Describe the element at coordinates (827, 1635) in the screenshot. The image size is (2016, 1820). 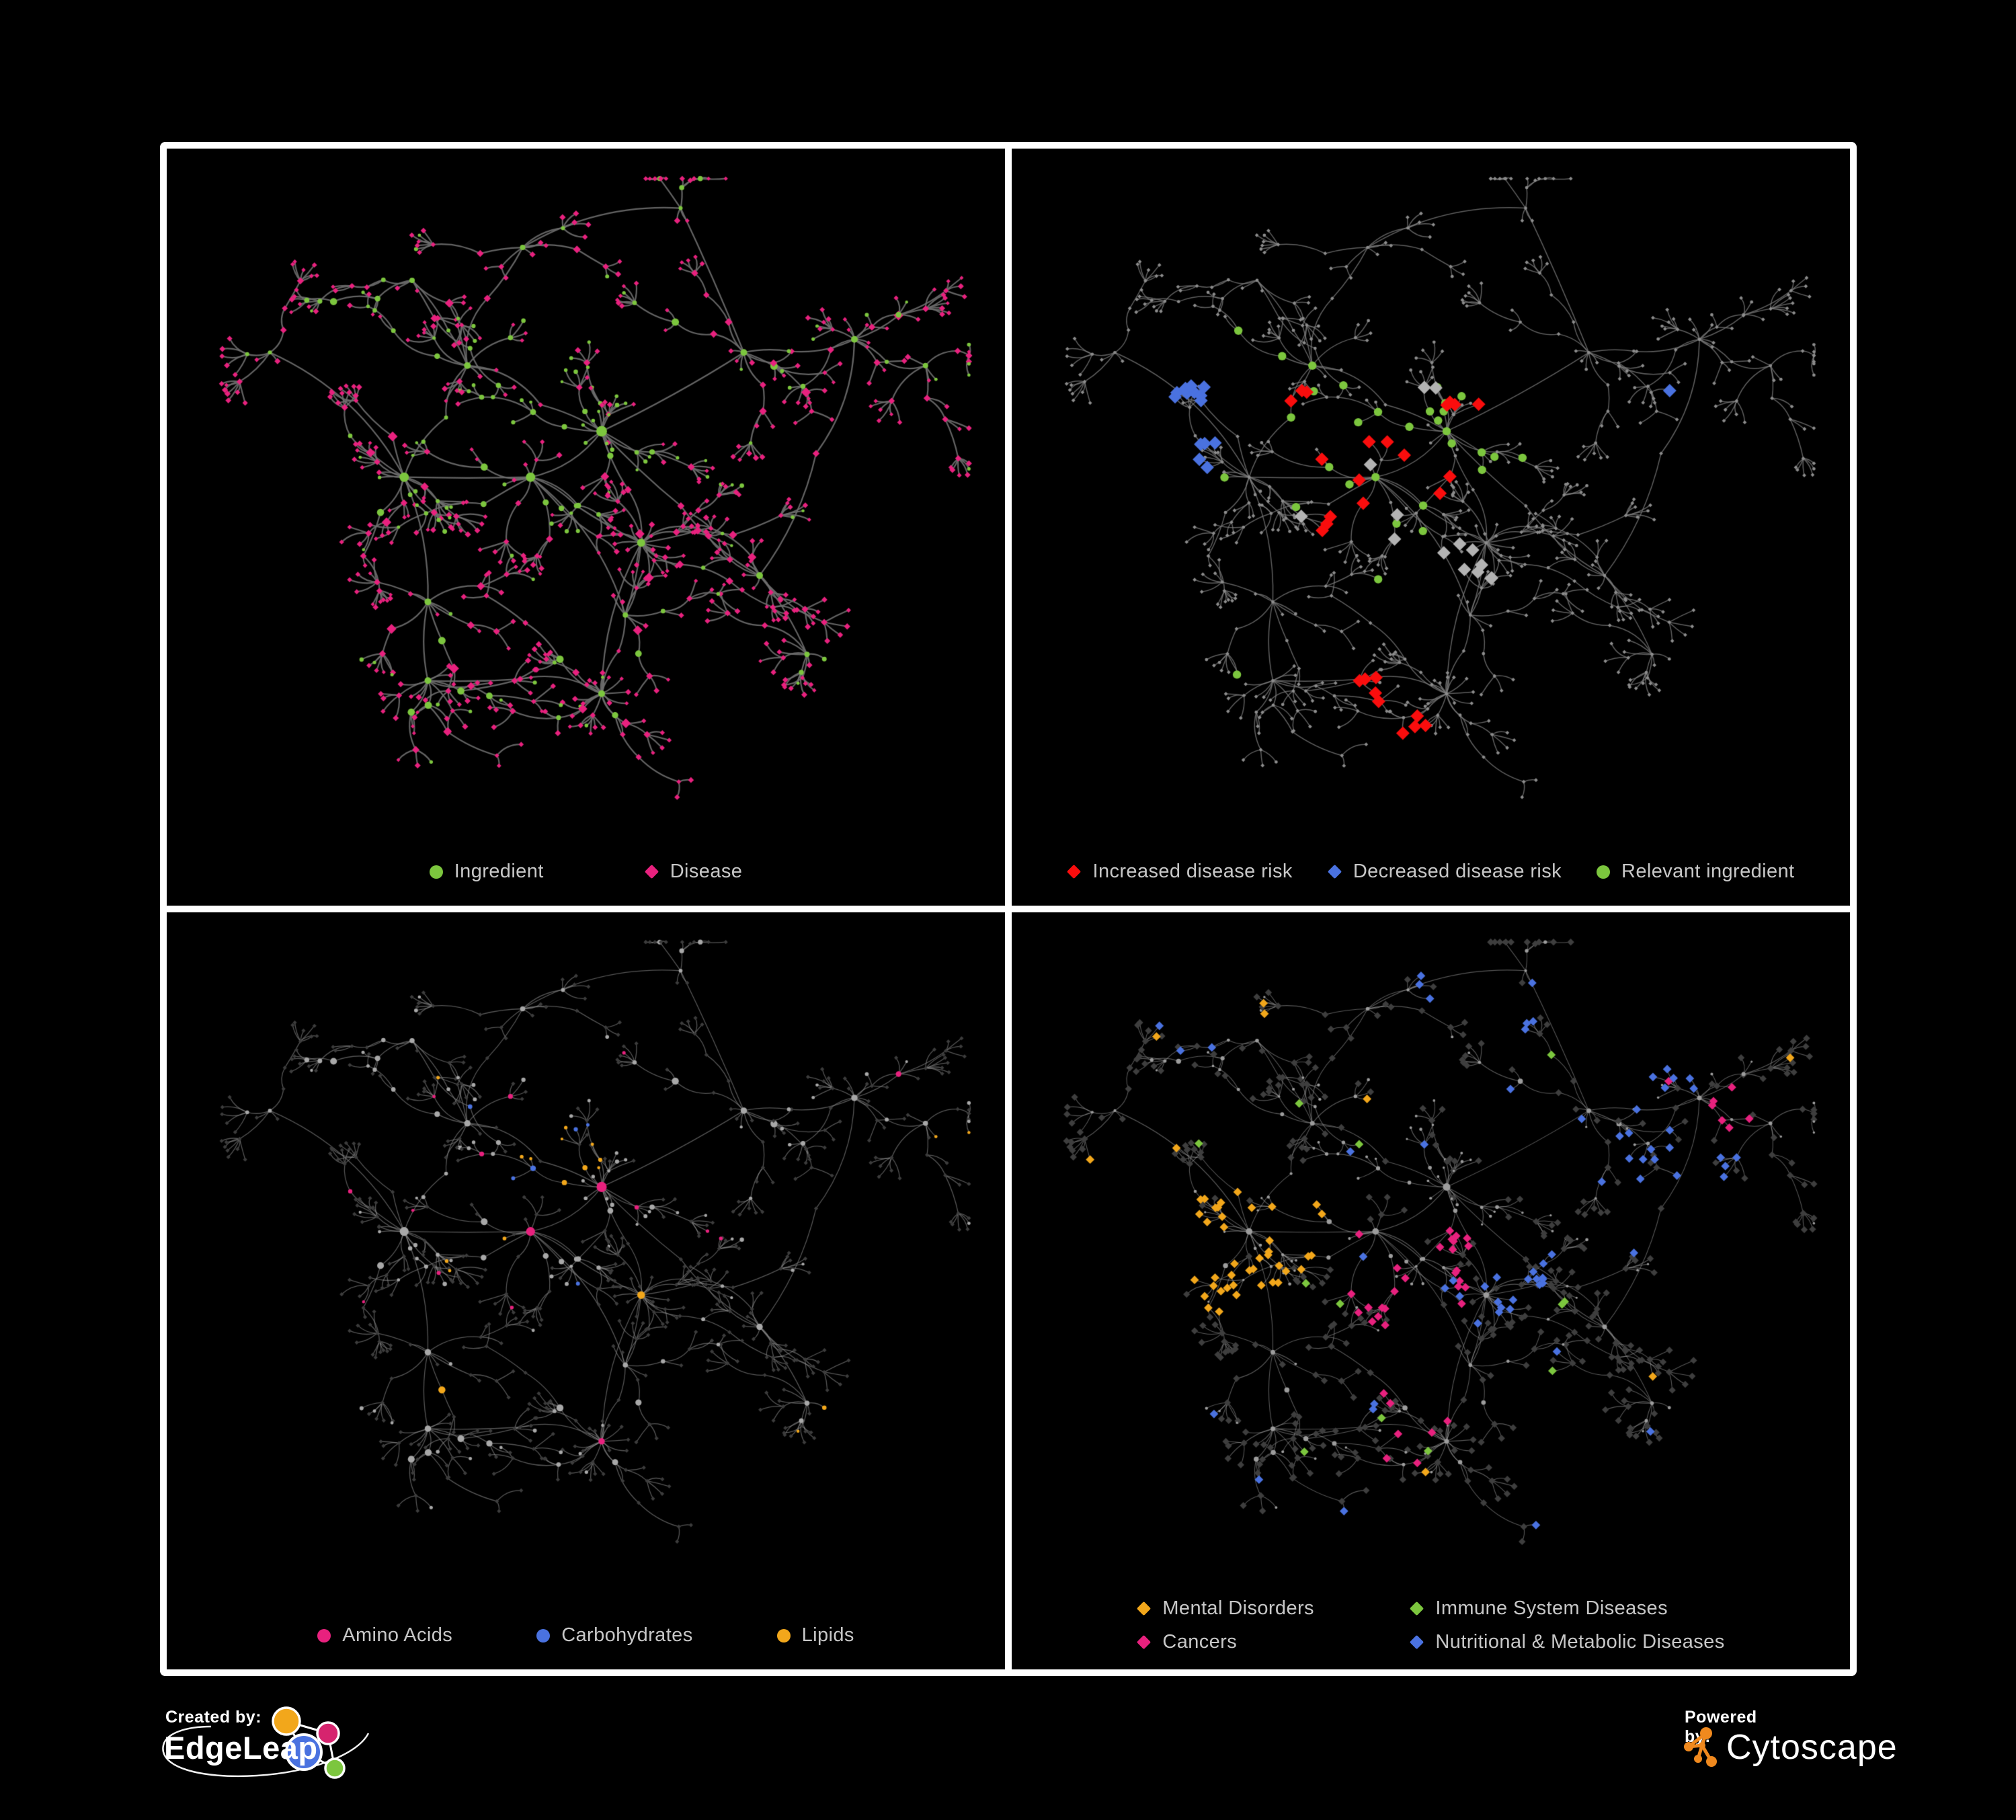
I see `legend-label: Lipids` at that location.